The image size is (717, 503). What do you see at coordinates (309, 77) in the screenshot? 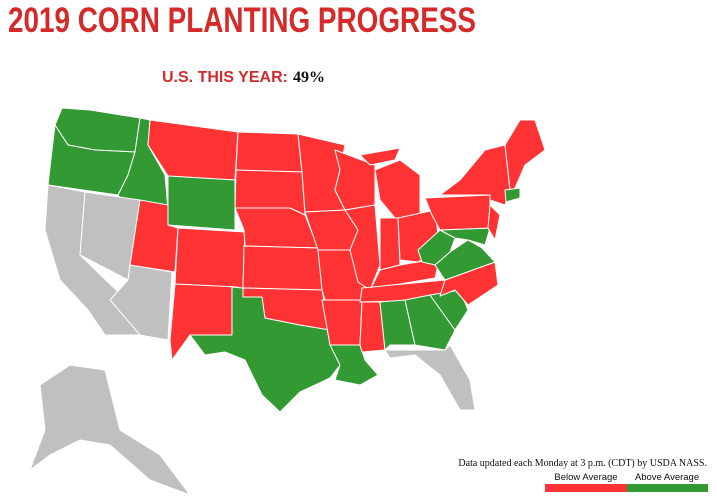
I see `us-value: 49%` at bounding box center [309, 77].